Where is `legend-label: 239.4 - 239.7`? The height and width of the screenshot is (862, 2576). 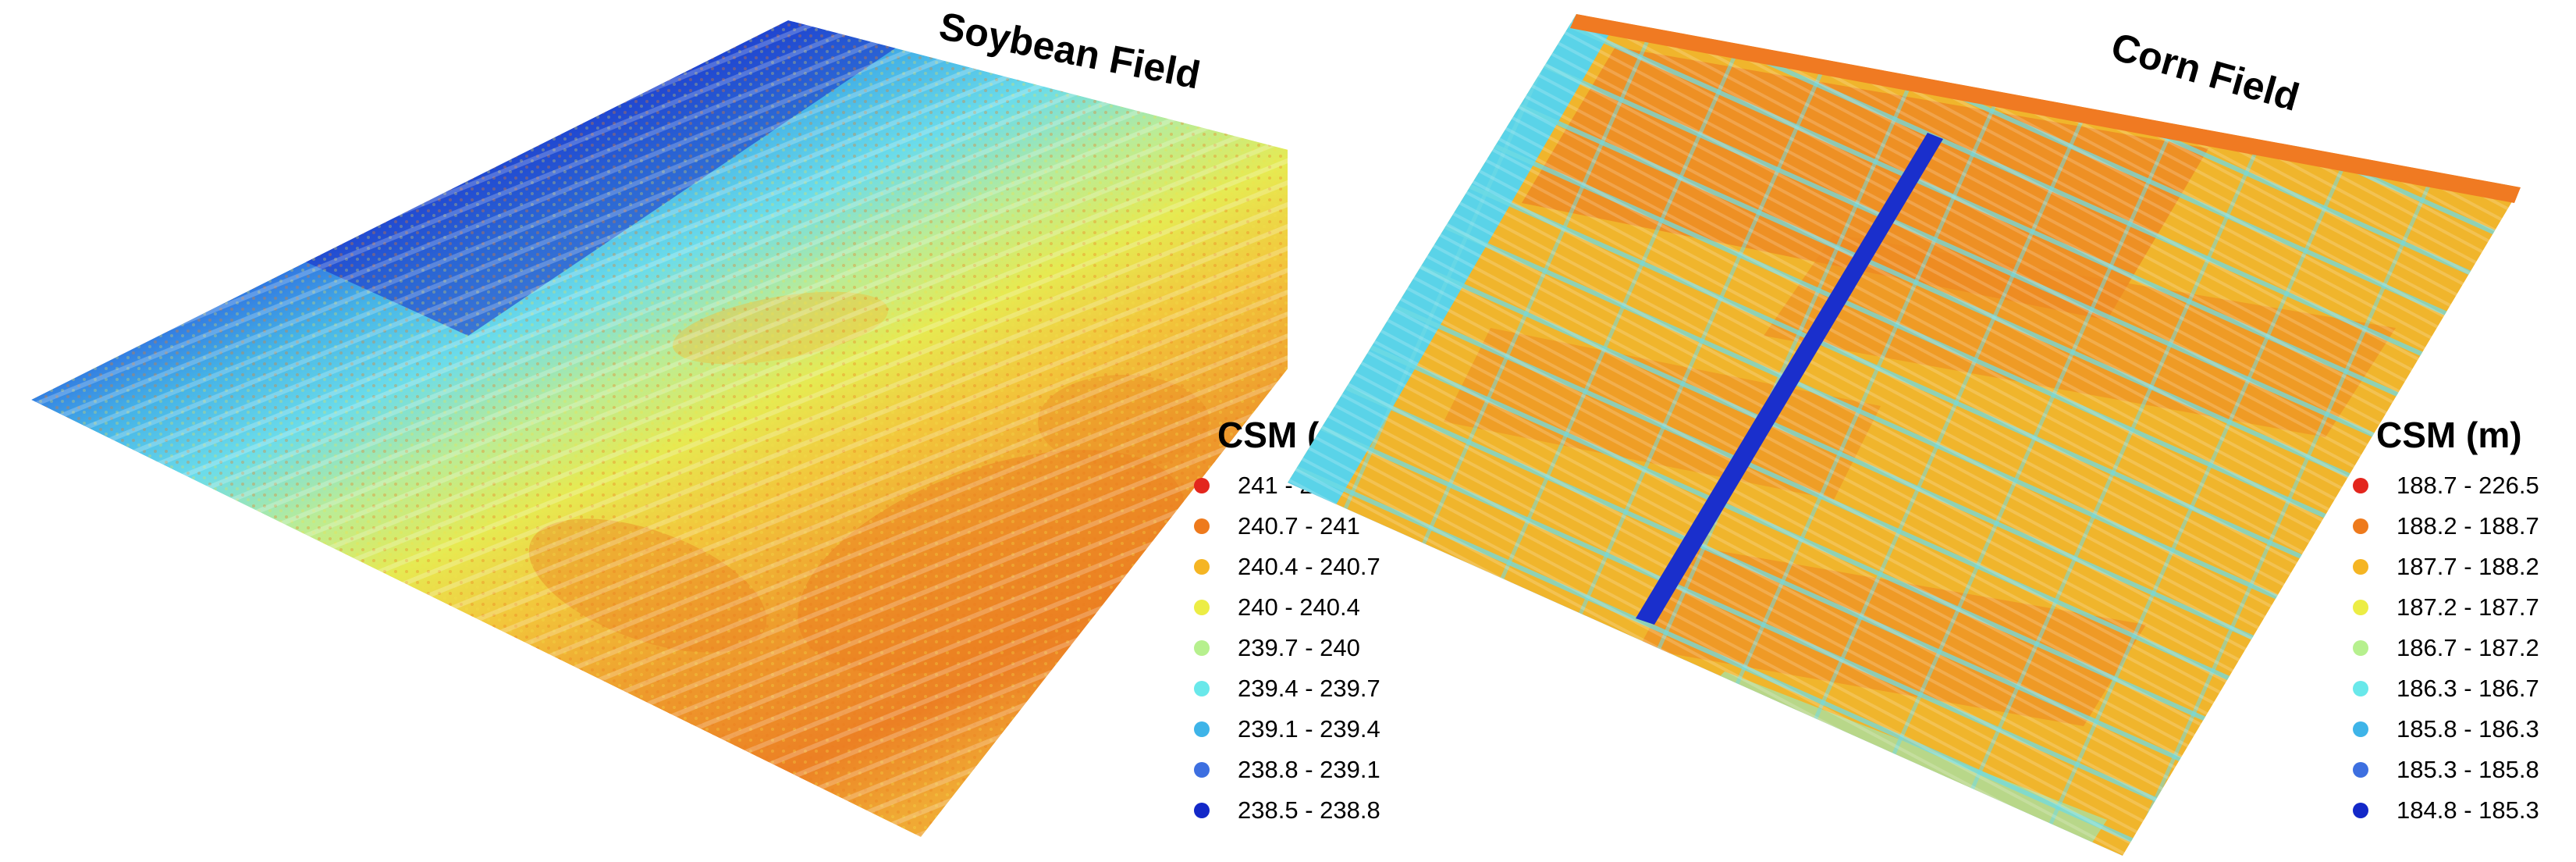 legend-label: 239.4 - 239.7 is located at coordinates (1309, 688).